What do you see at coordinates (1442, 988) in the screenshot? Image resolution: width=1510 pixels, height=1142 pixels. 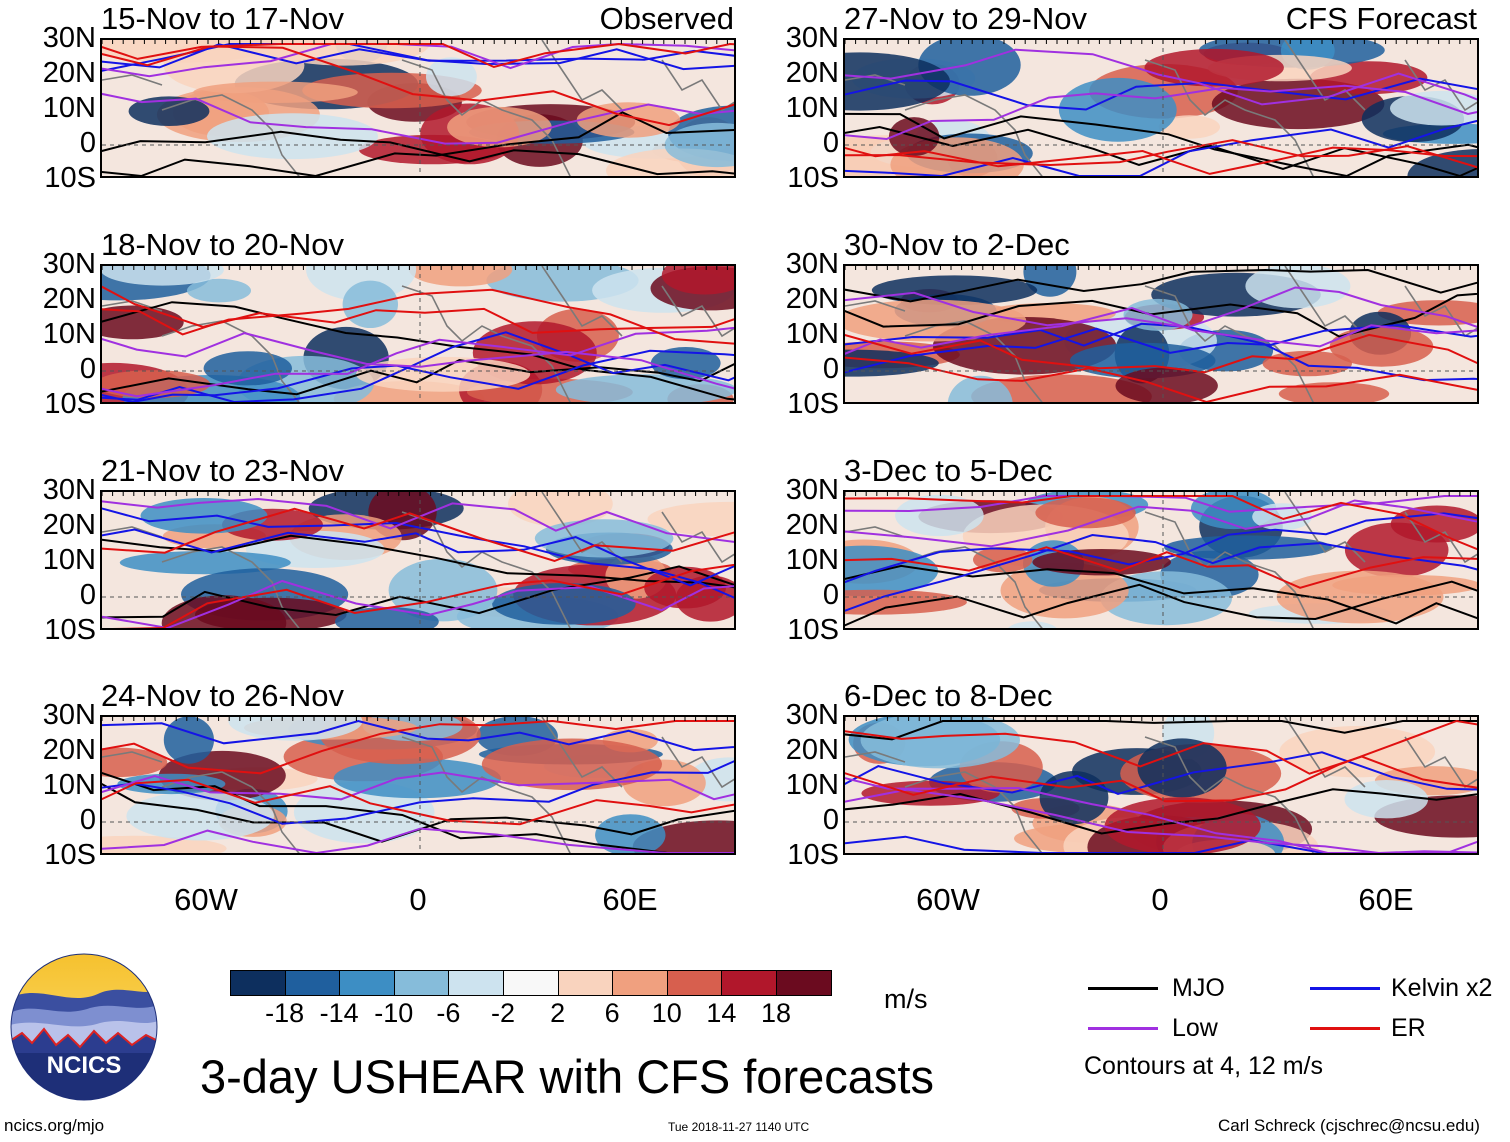 I see `legend-kelvin-label: Kelvin x2` at bounding box center [1442, 988].